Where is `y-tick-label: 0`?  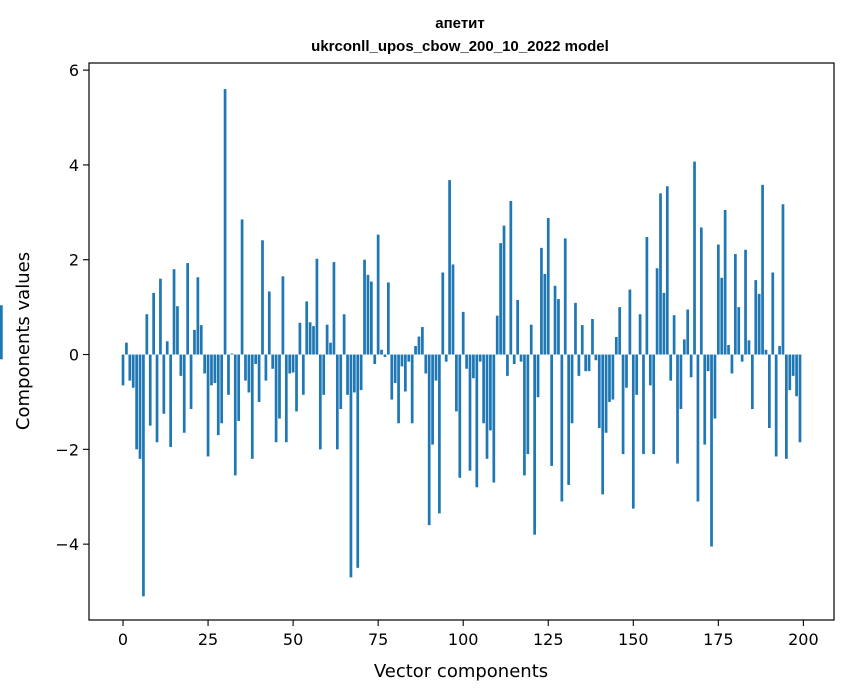
y-tick-label: 0 is located at coordinates (74, 355).